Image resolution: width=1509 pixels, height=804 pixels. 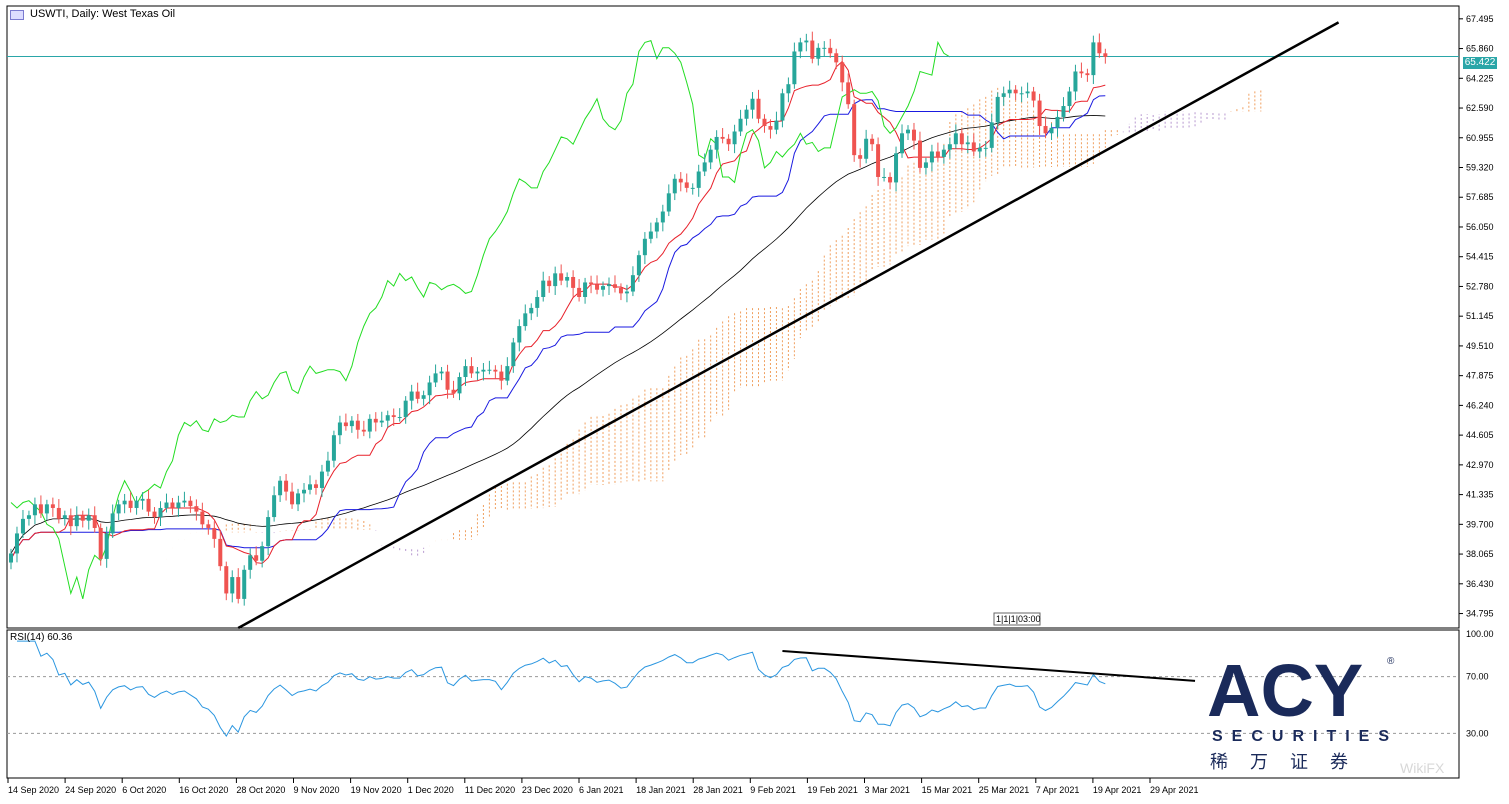 I want to click on x-tick-label: 15 Mar 2021, so click(x=947, y=790).